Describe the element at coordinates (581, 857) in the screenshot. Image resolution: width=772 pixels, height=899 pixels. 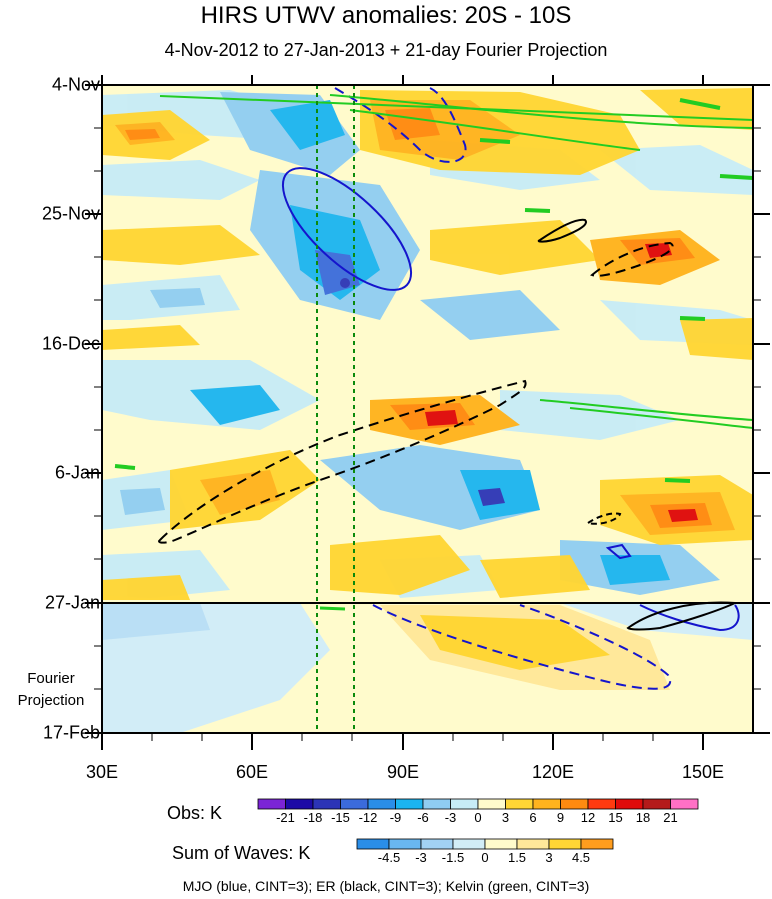
I see `colorbar-tick-label: 4.5` at that location.